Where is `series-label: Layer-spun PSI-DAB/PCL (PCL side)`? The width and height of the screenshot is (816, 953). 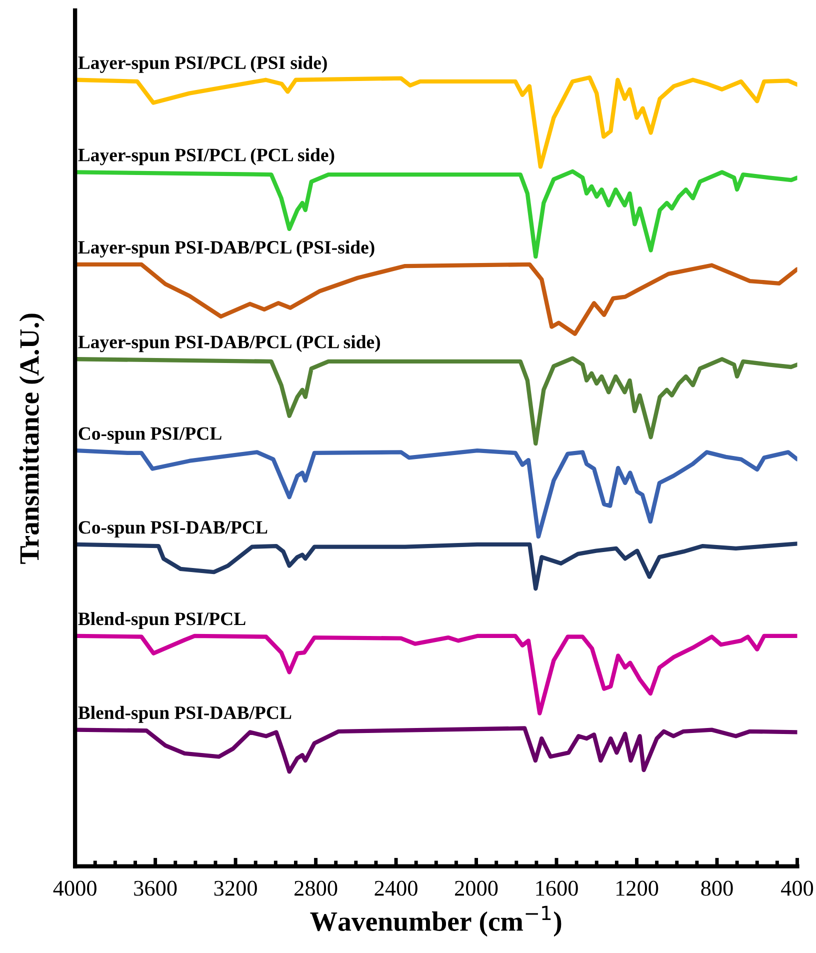
series-label: Layer-spun PSI-DAB/PCL (PCL side) is located at coordinates (229, 343).